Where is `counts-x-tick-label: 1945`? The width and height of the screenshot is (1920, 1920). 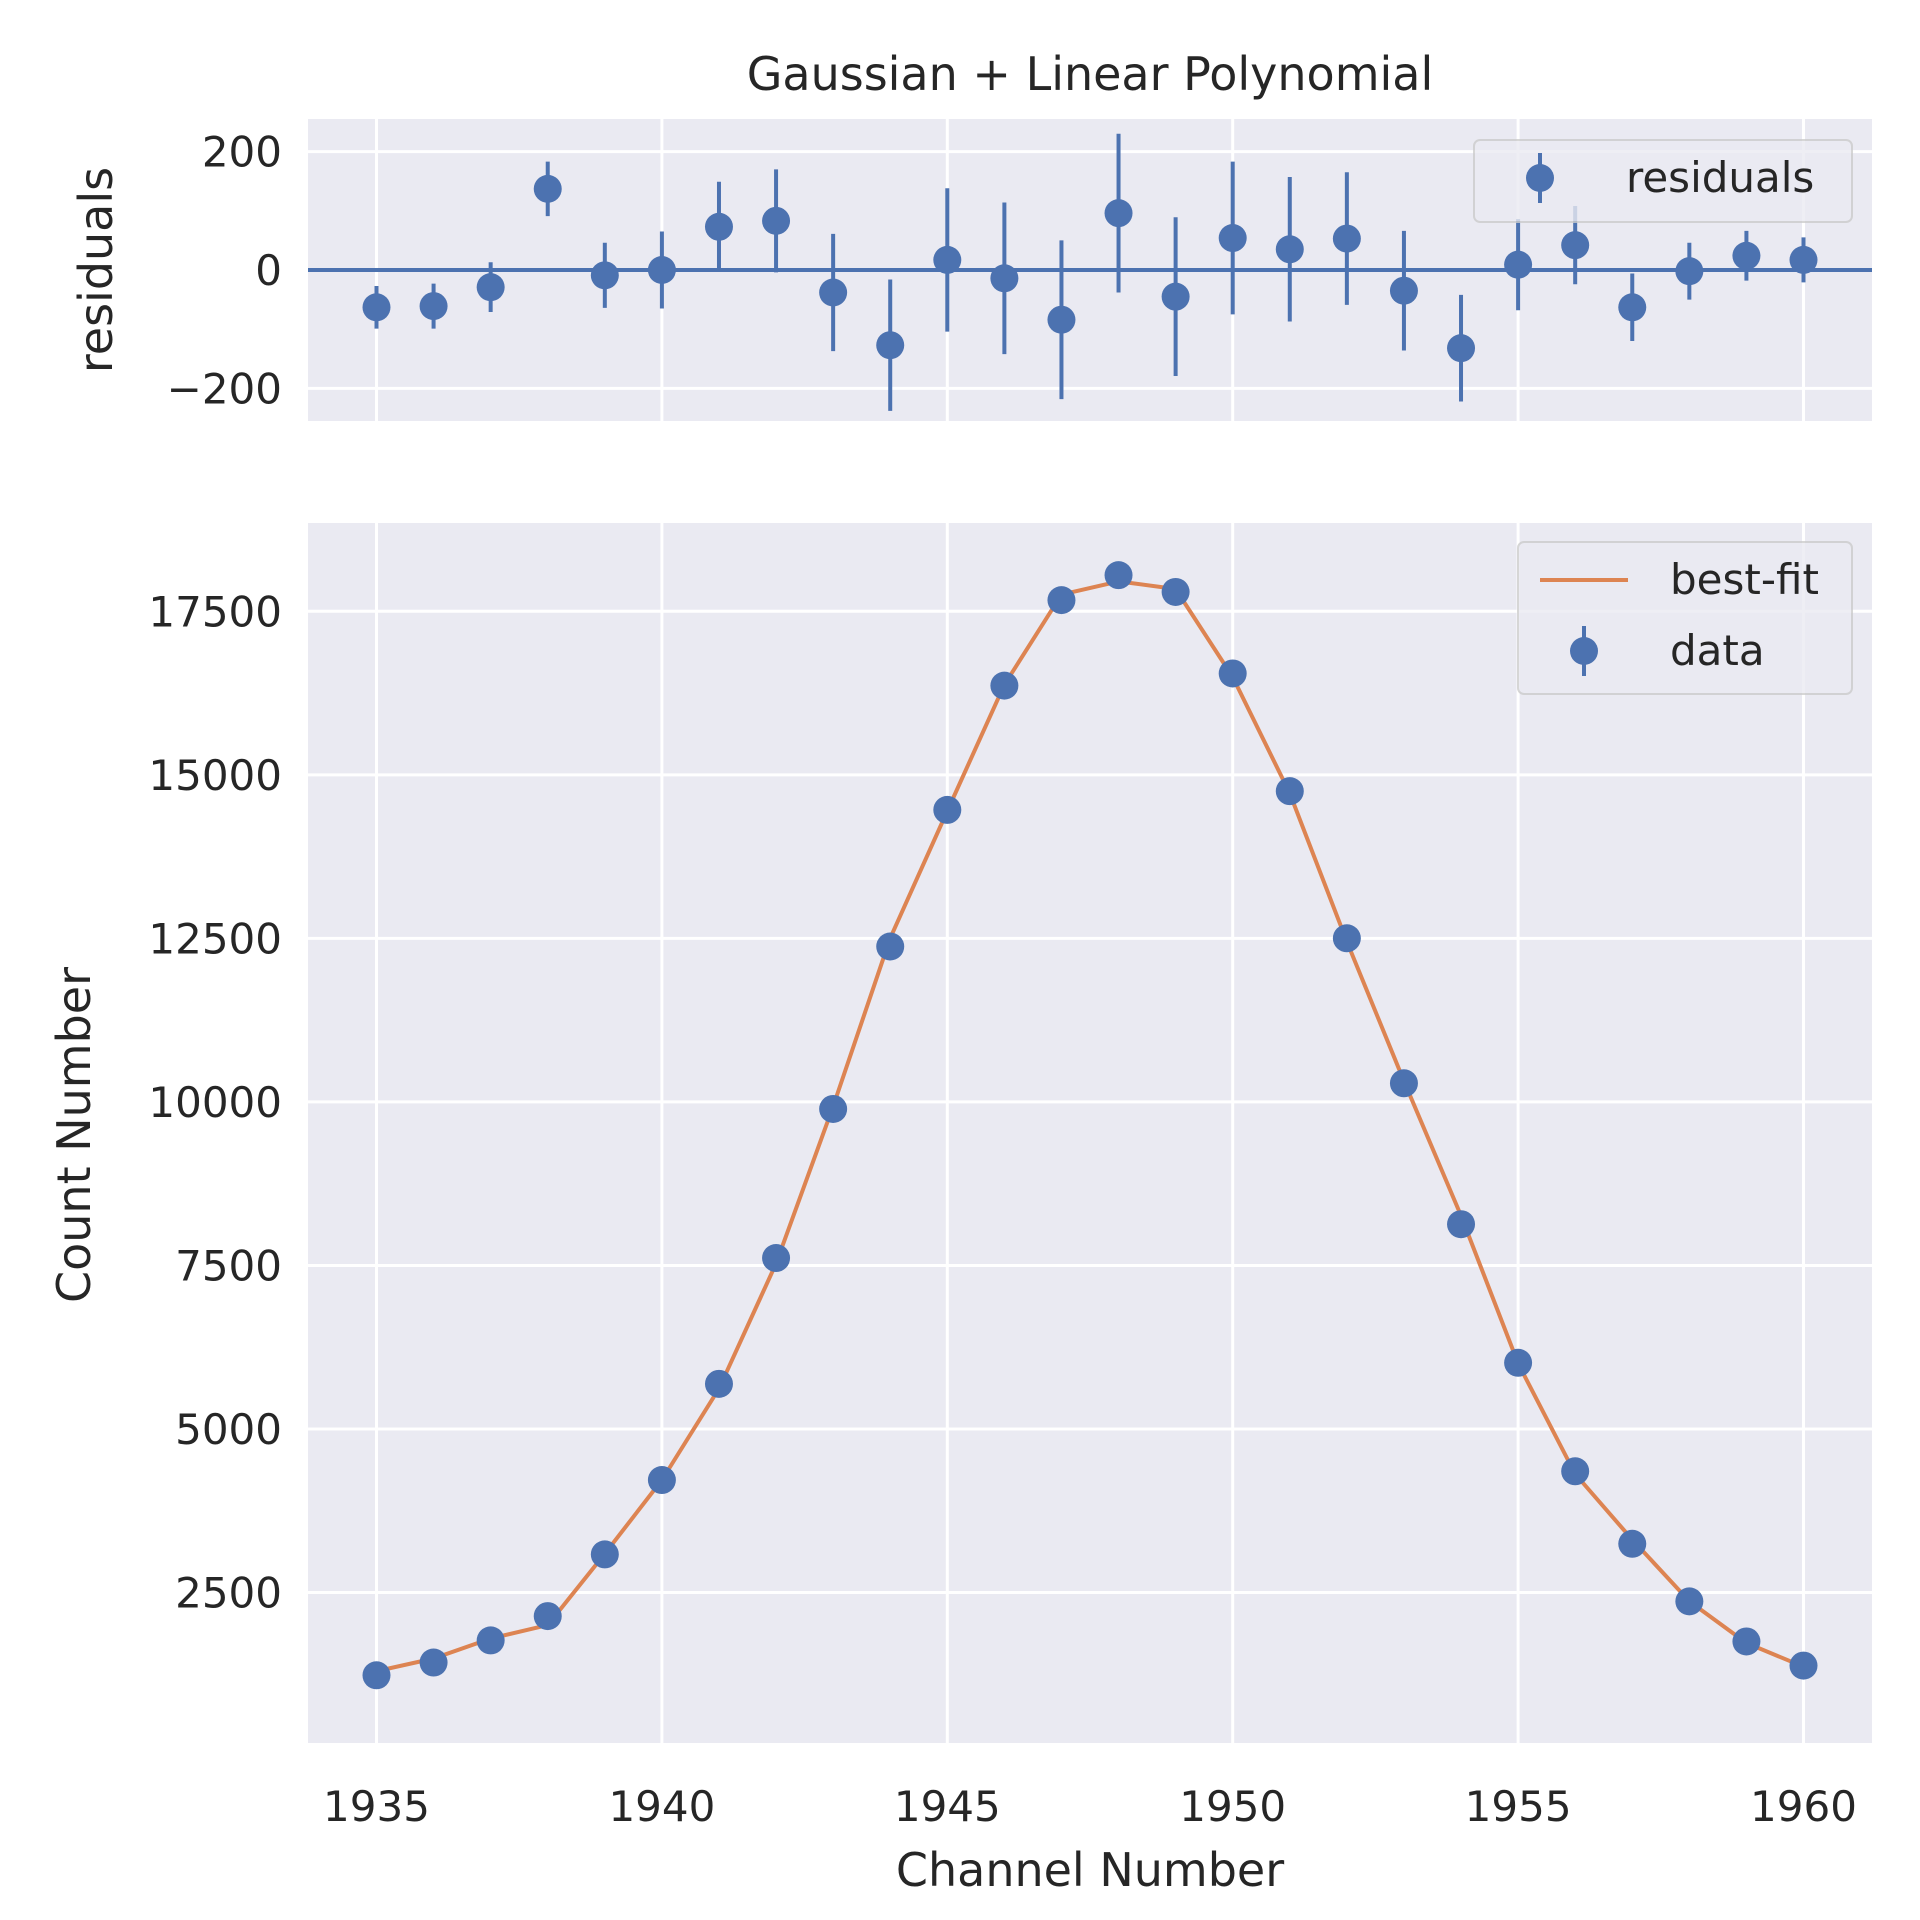 counts-x-tick-label: 1945 is located at coordinates (947, 1806).